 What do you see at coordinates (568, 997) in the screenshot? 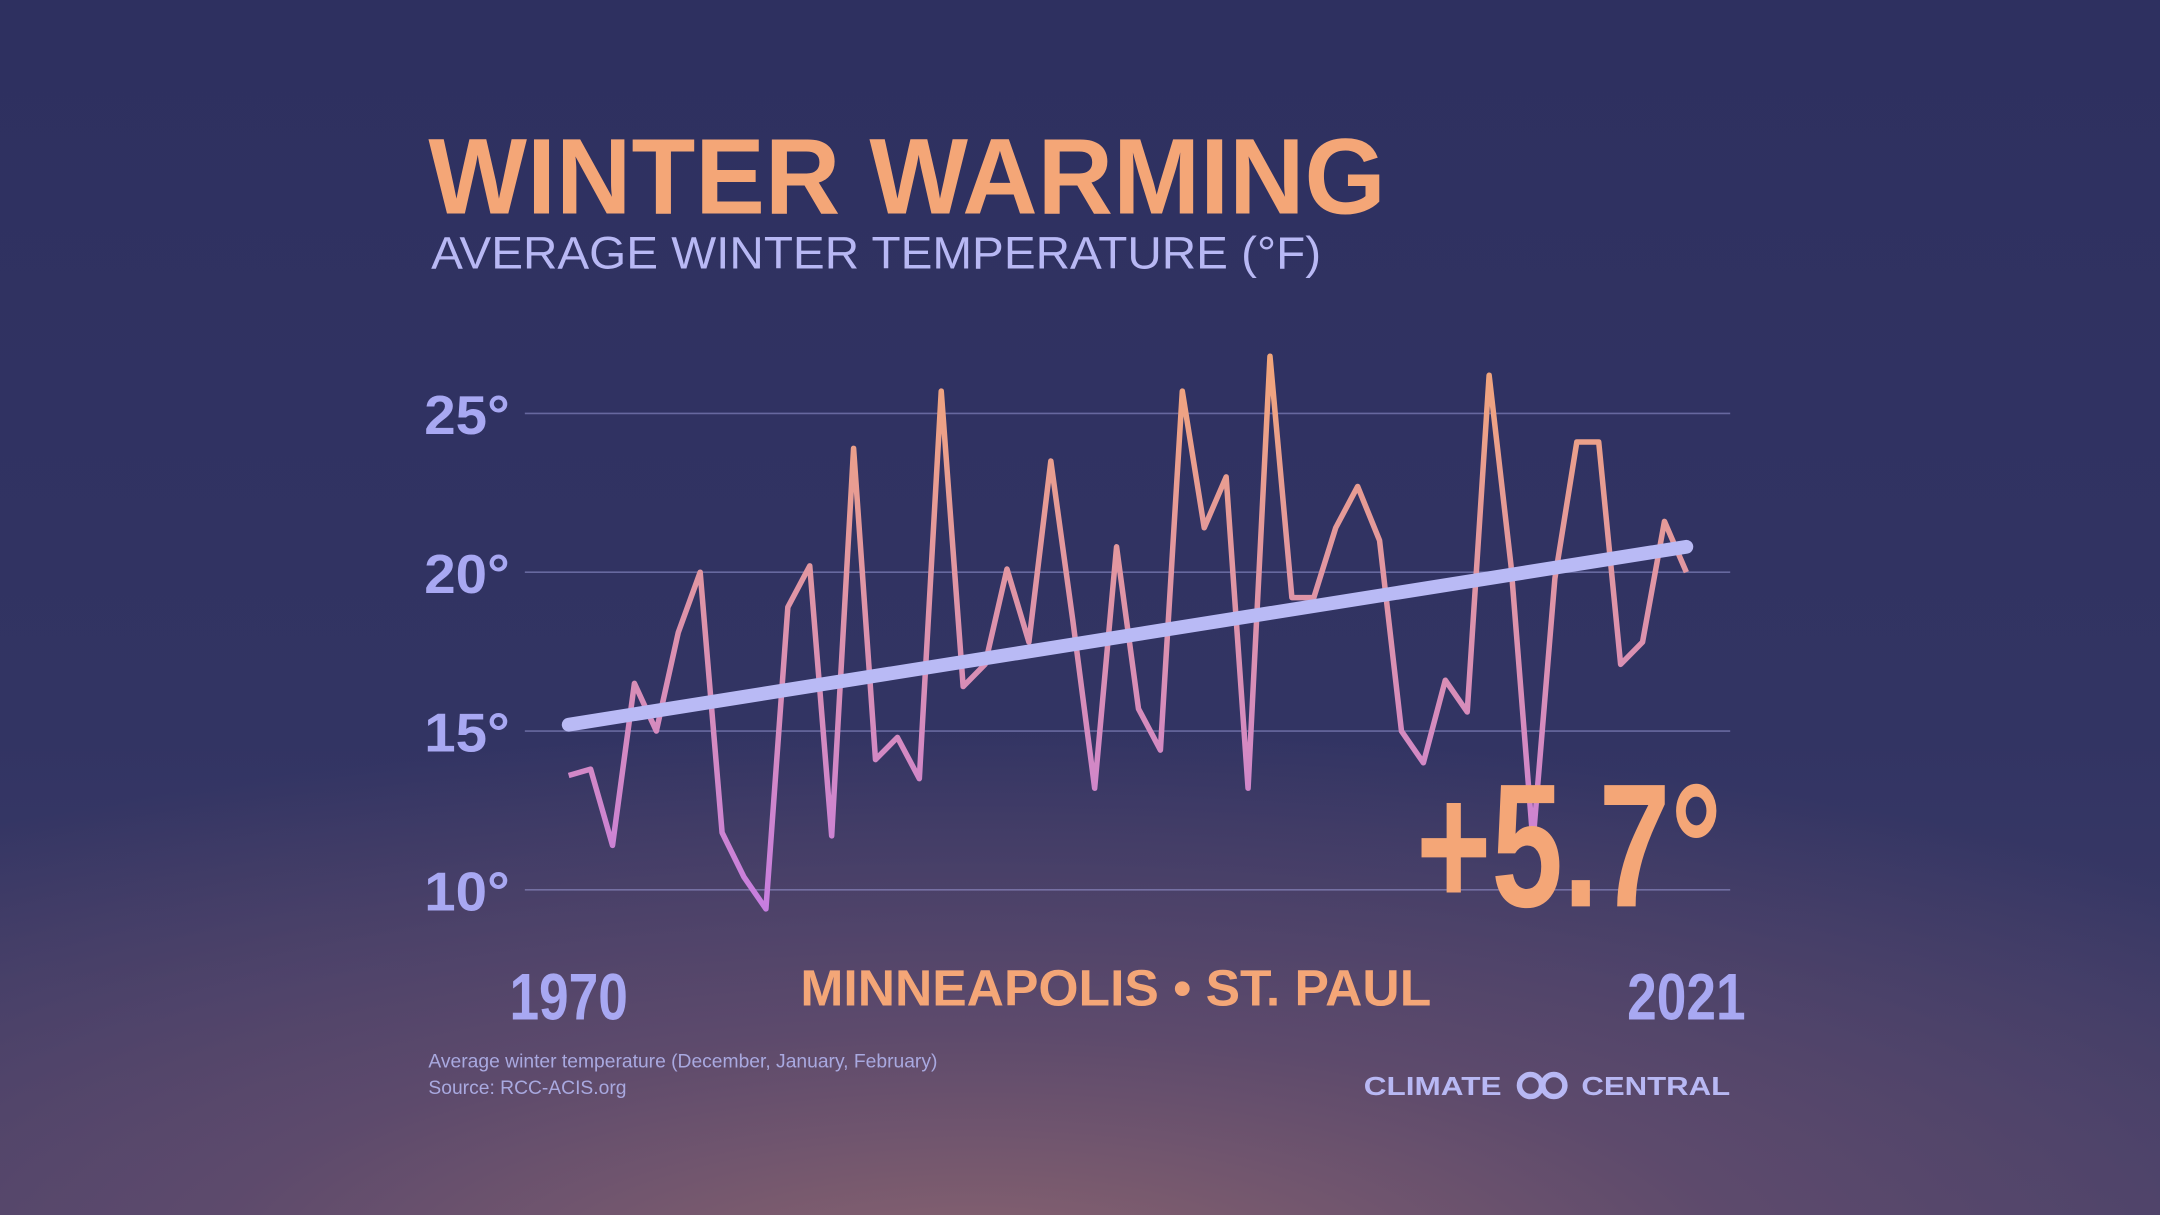
I see `x-tick-label: 1970` at bounding box center [568, 997].